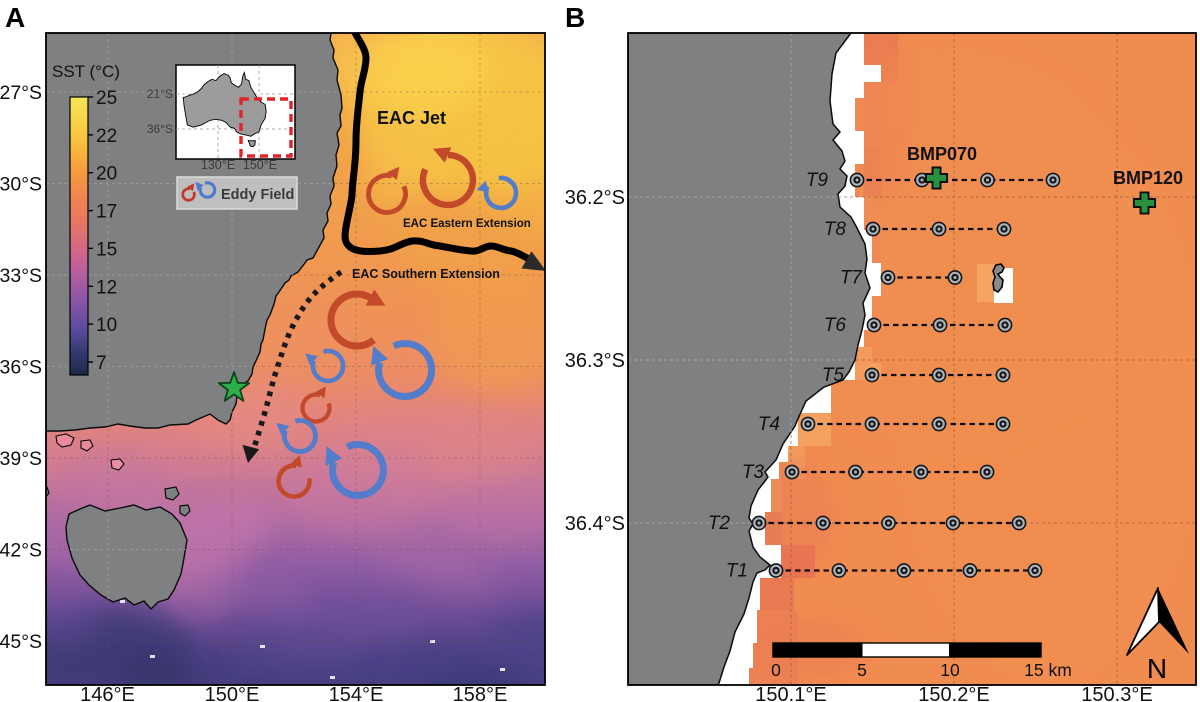  I want to click on svg-text: 158°E, so click(480, 693).